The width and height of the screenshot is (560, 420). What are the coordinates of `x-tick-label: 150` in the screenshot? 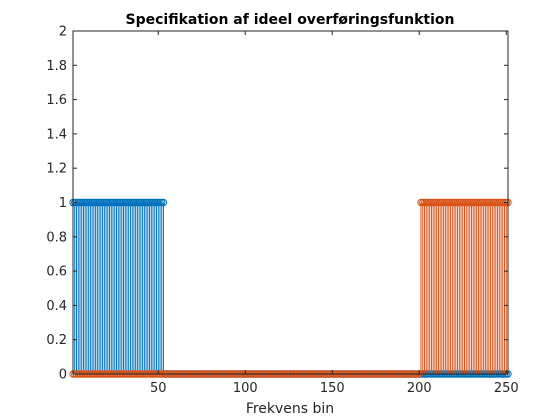 It's located at (332, 388).